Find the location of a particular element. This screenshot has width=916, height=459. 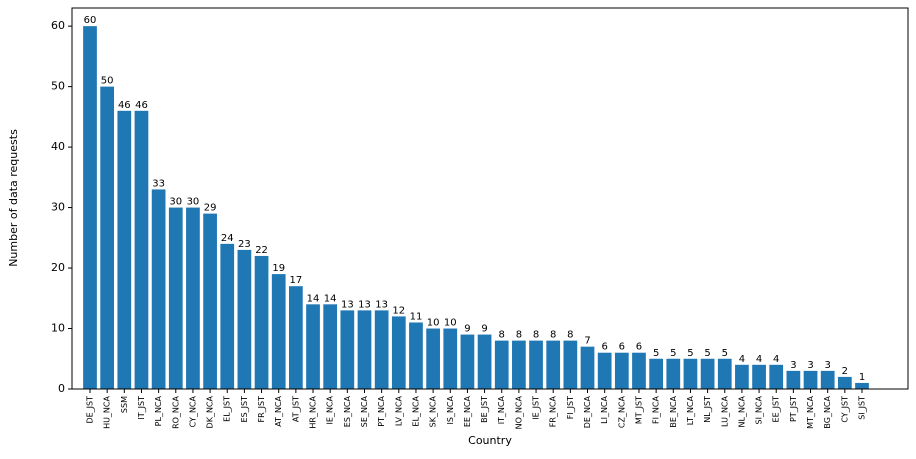

value-label: 33 is located at coordinates (158, 183).